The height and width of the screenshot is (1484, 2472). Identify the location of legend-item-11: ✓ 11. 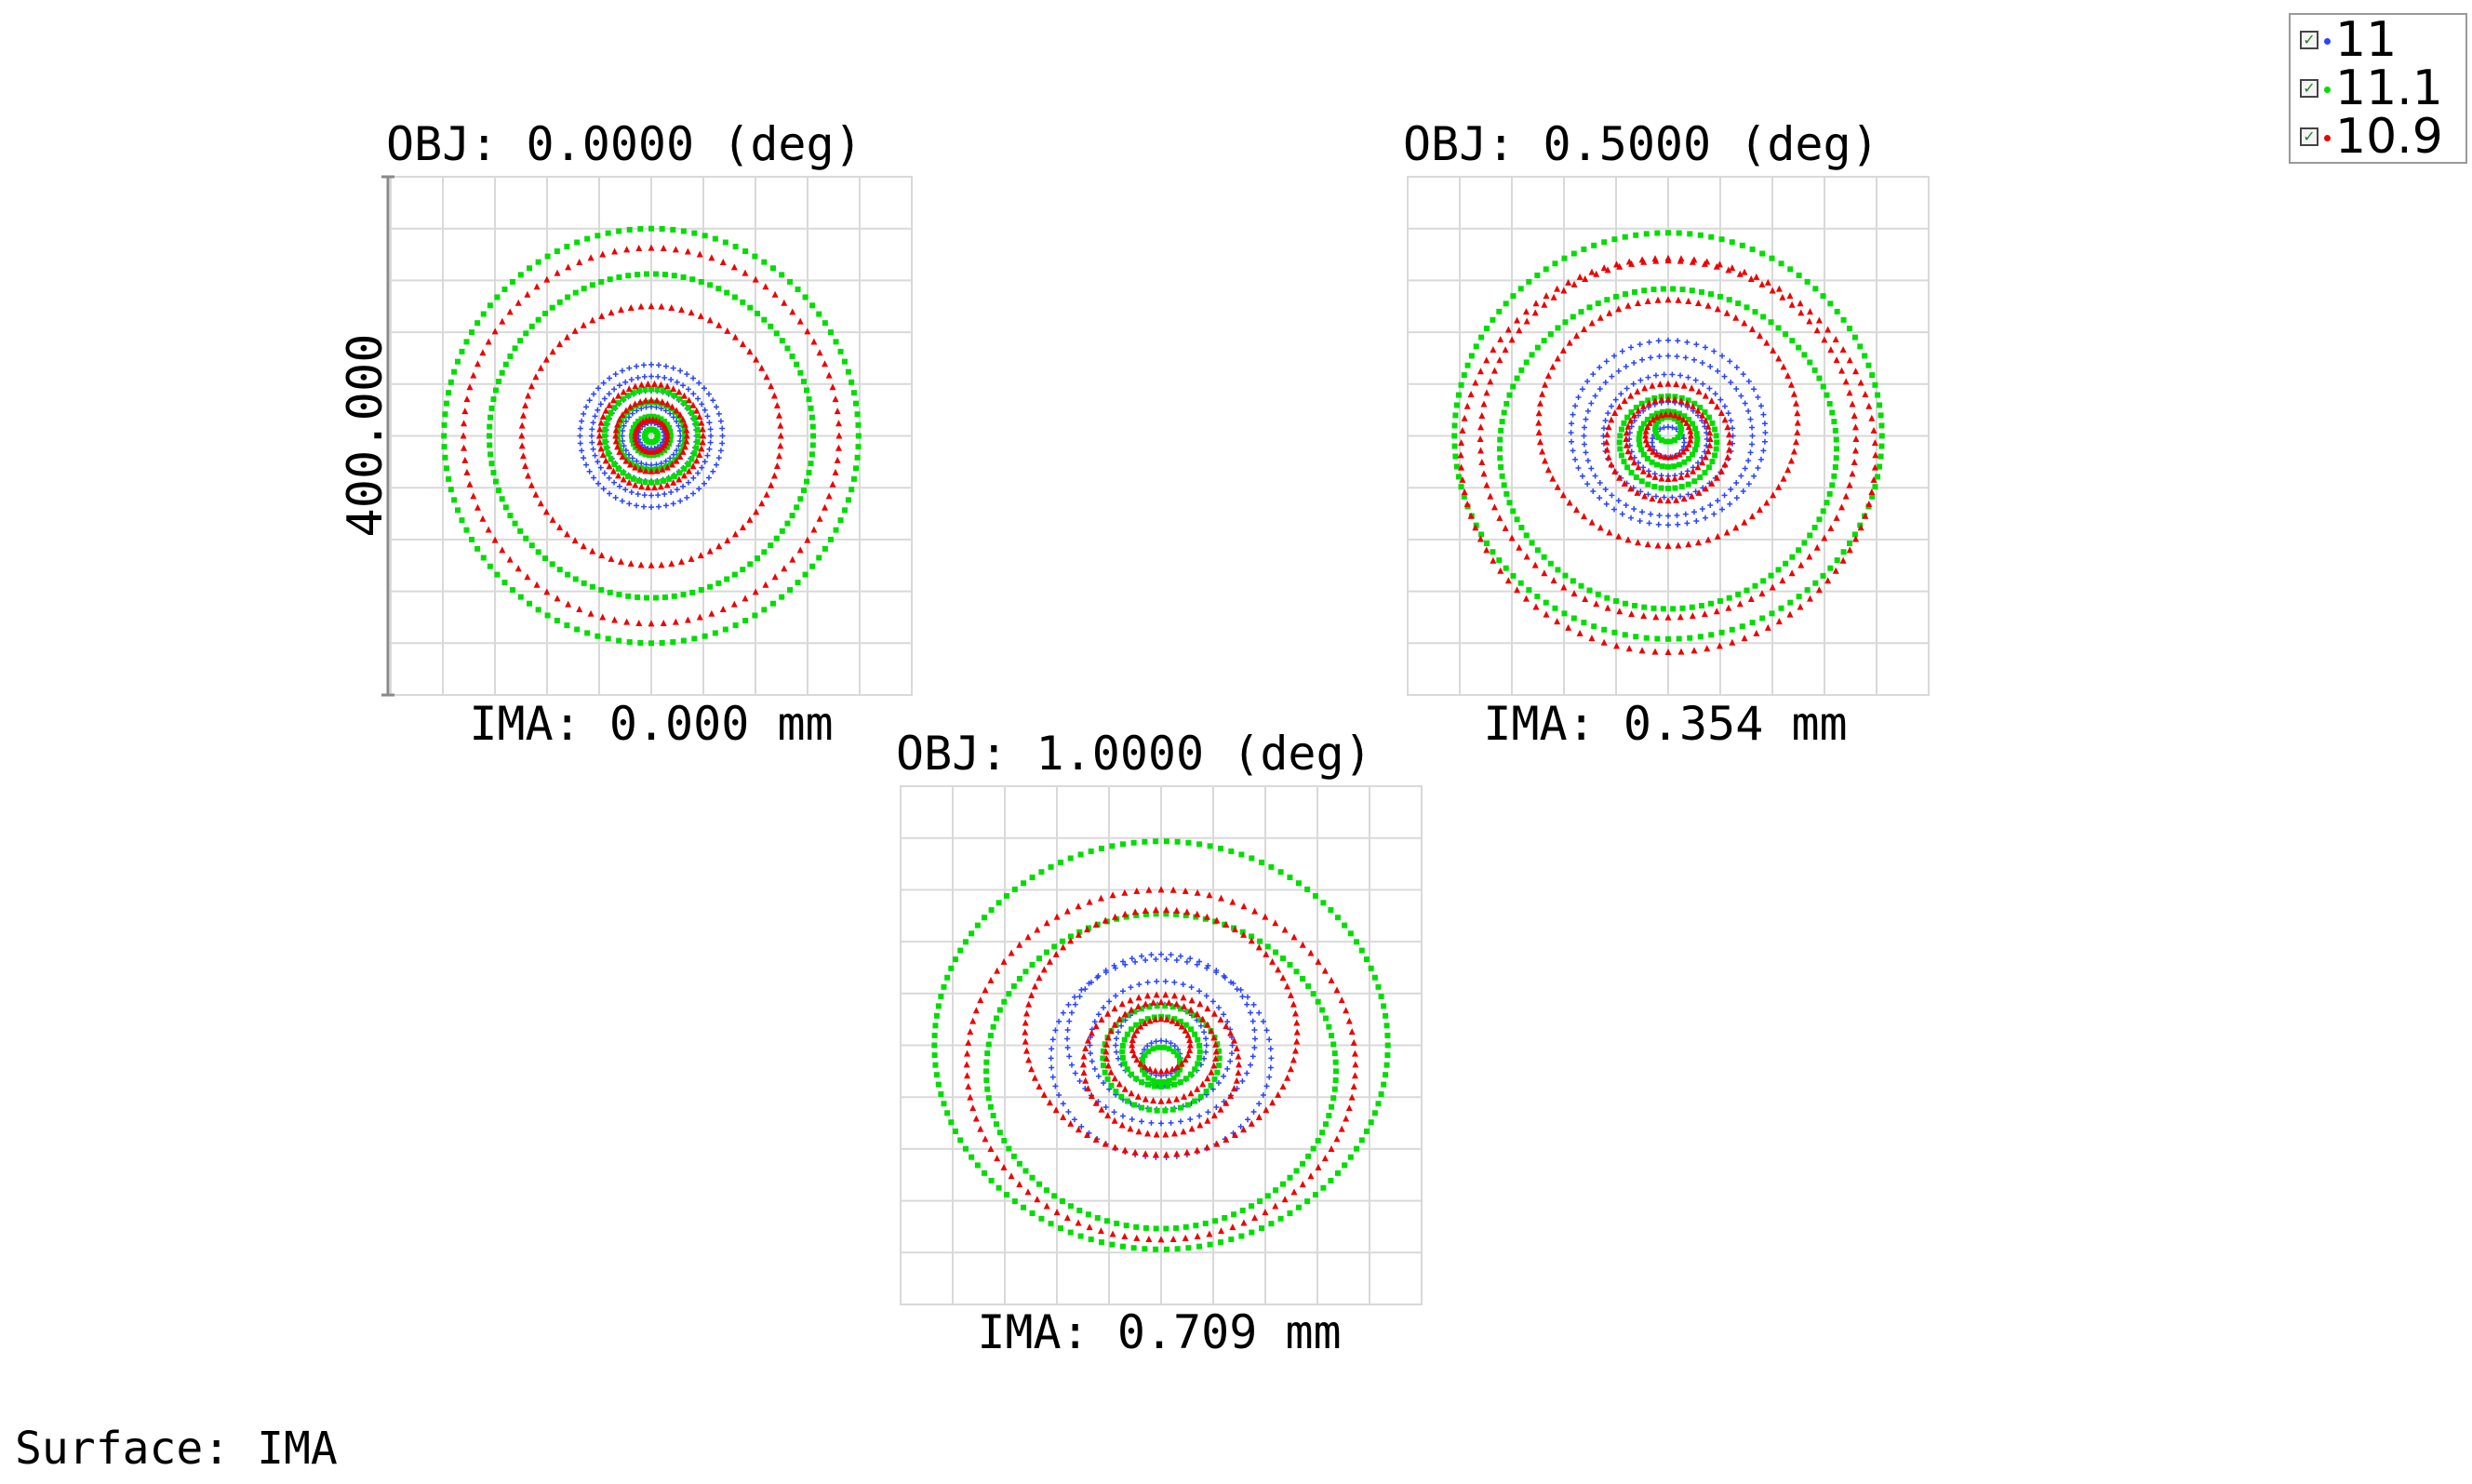
(2378, 40).